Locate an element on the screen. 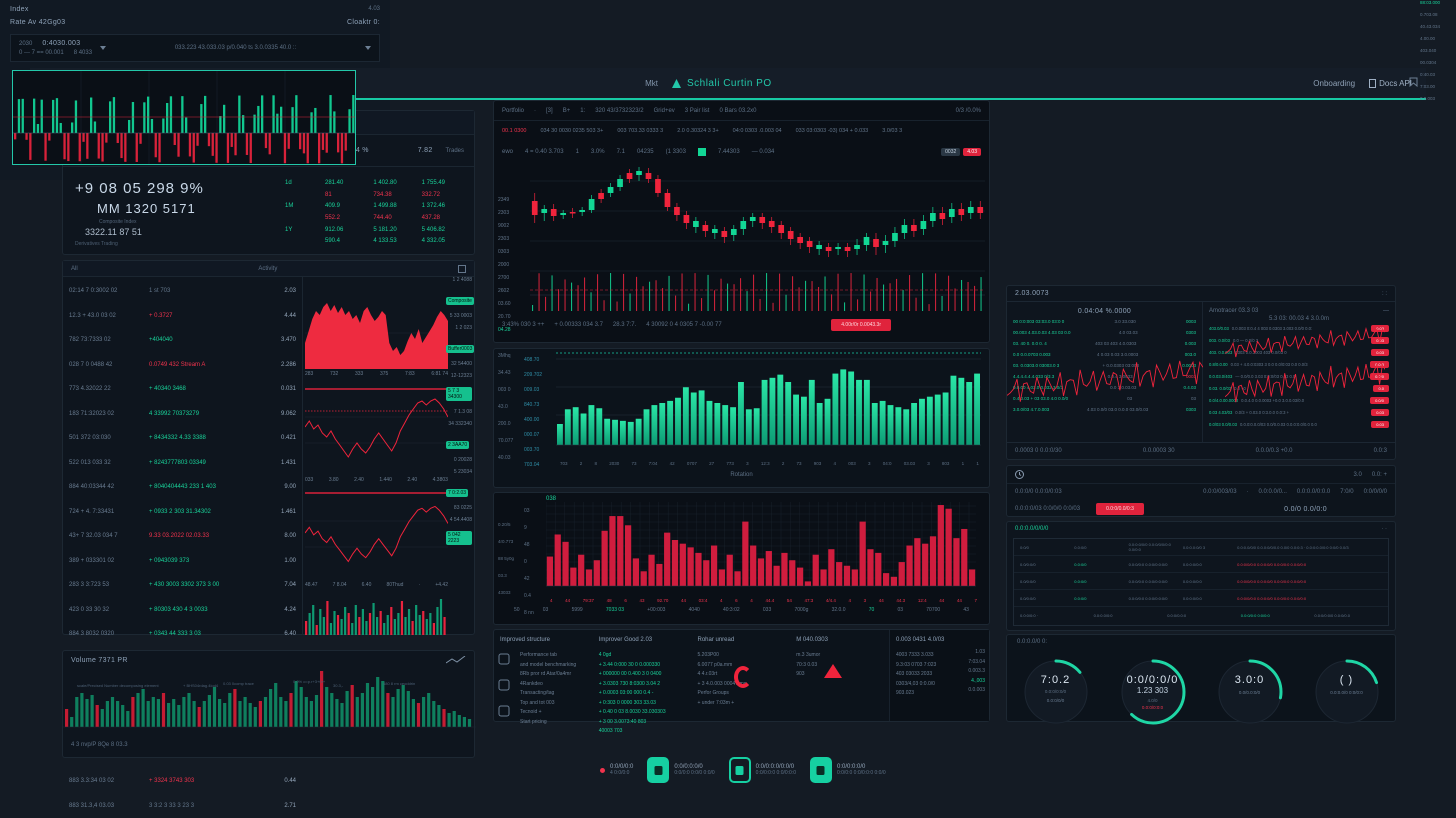  volume-history-bars is located at coordinates (269, 702).